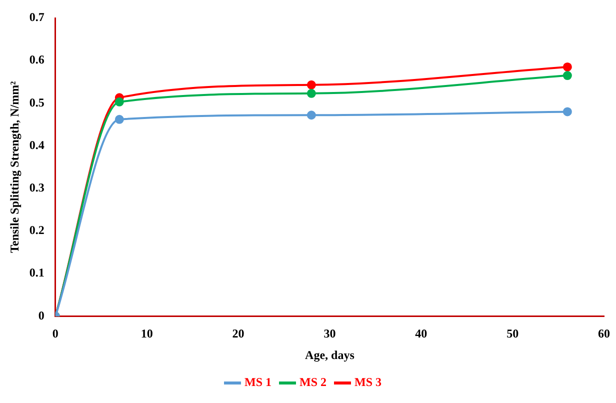 This screenshot has height=403, width=616. Describe the element at coordinates (36, 273) in the screenshot. I see `y-tick-label: 0.1` at that location.